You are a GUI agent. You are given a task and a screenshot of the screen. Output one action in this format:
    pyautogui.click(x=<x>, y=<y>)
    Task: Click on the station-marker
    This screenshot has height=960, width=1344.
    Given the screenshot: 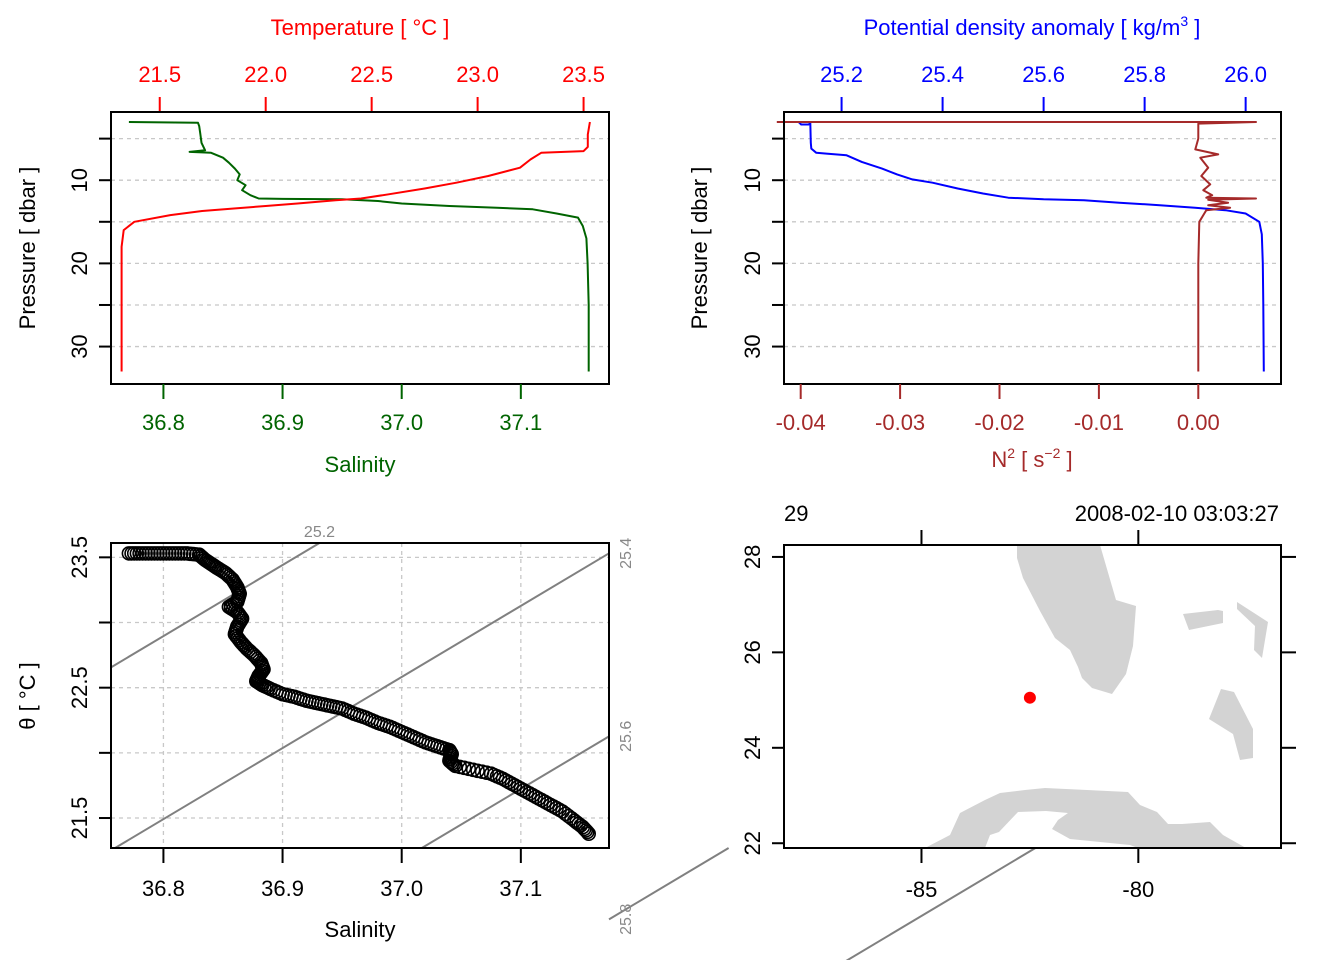 What is the action you would take?
    pyautogui.click(x=1029, y=697)
    